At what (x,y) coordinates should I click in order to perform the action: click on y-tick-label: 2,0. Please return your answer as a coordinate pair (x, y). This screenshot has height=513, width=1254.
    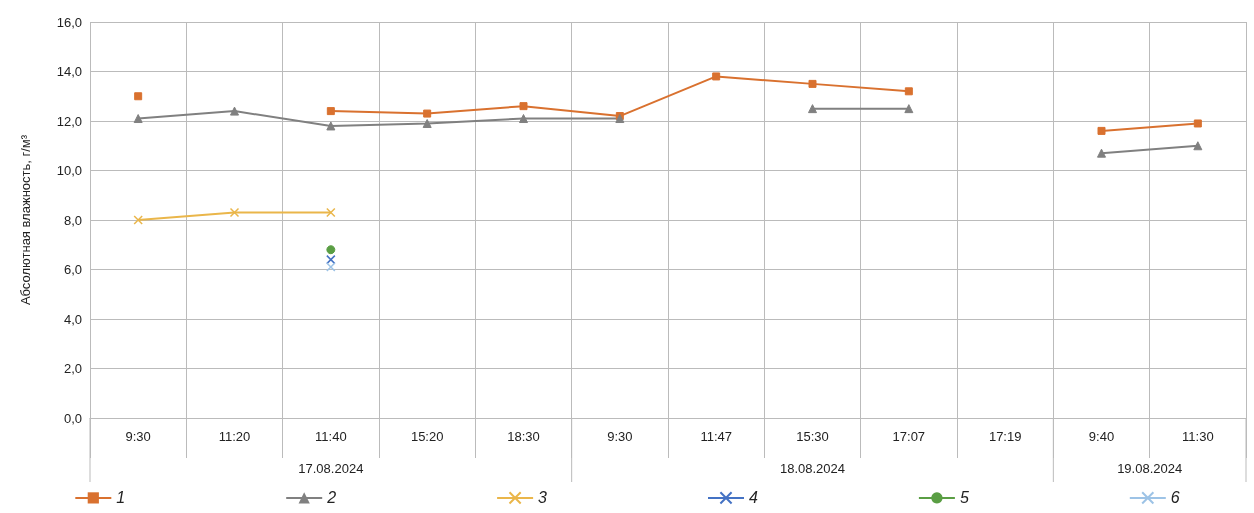
    Looking at the image, I should click on (72, 368).